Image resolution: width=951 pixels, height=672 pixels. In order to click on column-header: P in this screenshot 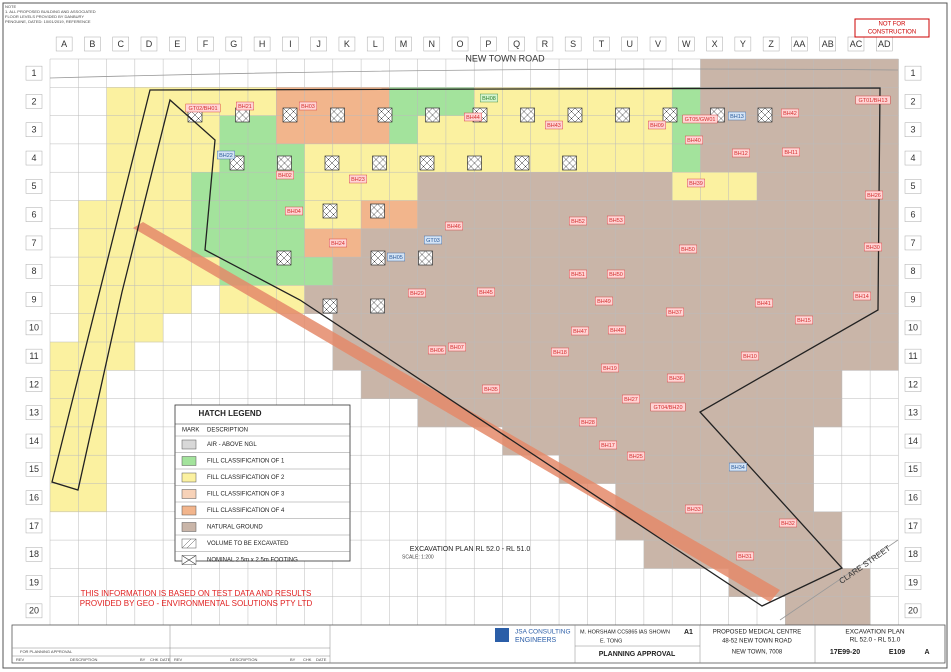, I will do `click(488, 44)`.